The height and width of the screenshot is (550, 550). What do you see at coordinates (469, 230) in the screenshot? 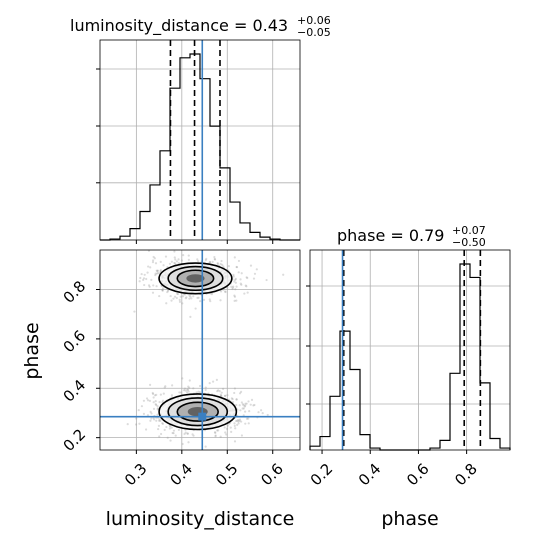
I see `phase-title-sup: +0.07` at bounding box center [469, 230].